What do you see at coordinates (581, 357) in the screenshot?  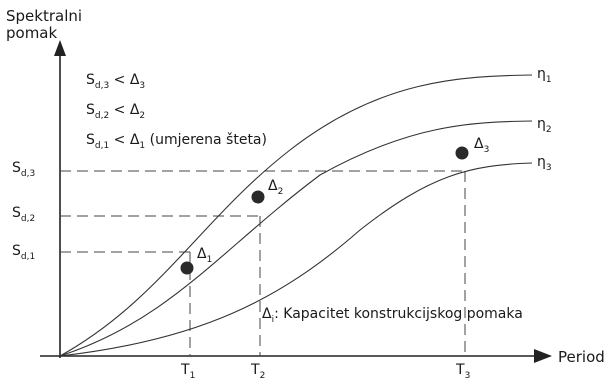 I see `x-axis-label: Period` at bounding box center [581, 357].